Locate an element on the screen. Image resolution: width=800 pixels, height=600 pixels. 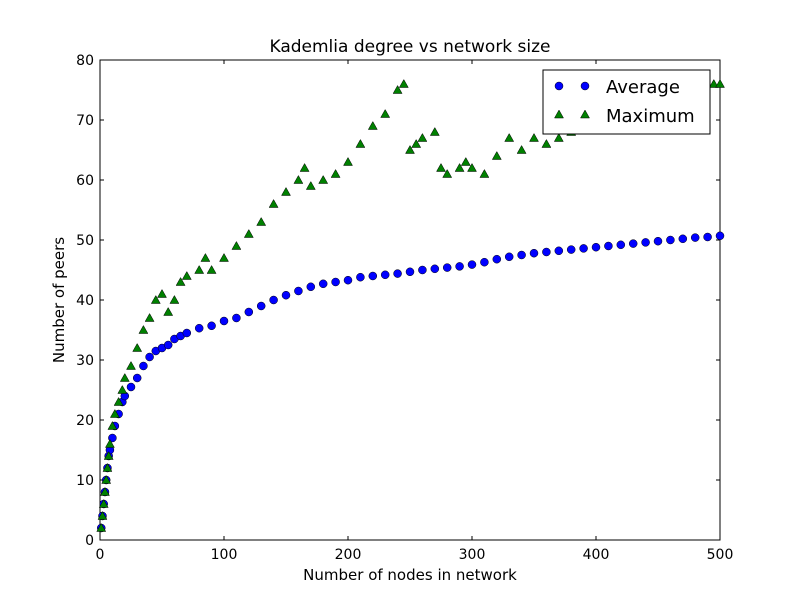
legend-label-maximum: Maximum is located at coordinates (650, 116).